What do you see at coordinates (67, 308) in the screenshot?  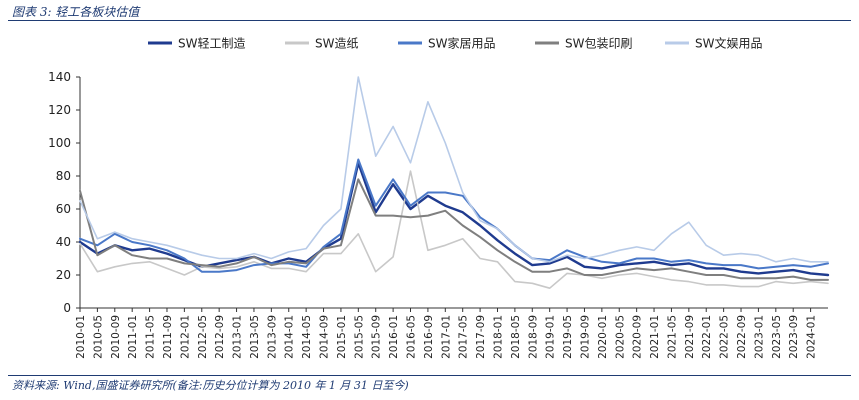 I see `y-tick-label: 0` at bounding box center [67, 308].